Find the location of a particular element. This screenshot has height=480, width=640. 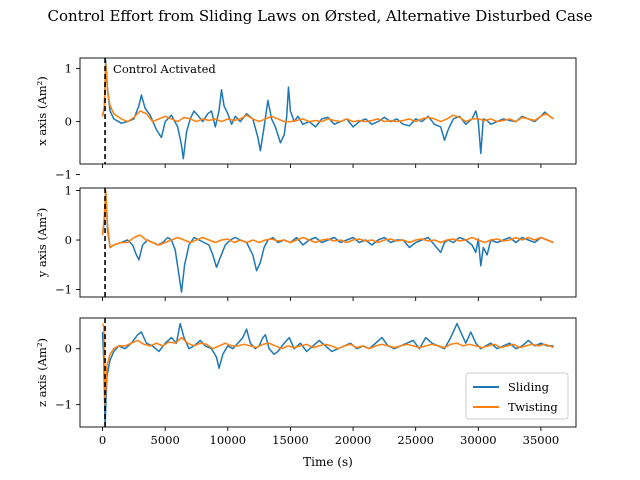

x-tick-label: 35000 is located at coordinates (541, 440).